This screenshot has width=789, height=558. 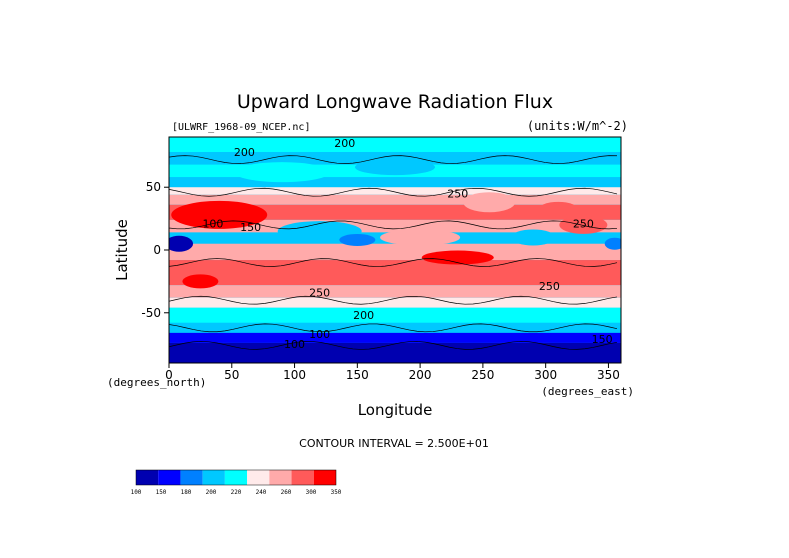 What do you see at coordinates (136, 492) in the screenshot?
I see `colorbar-label: 100` at bounding box center [136, 492].